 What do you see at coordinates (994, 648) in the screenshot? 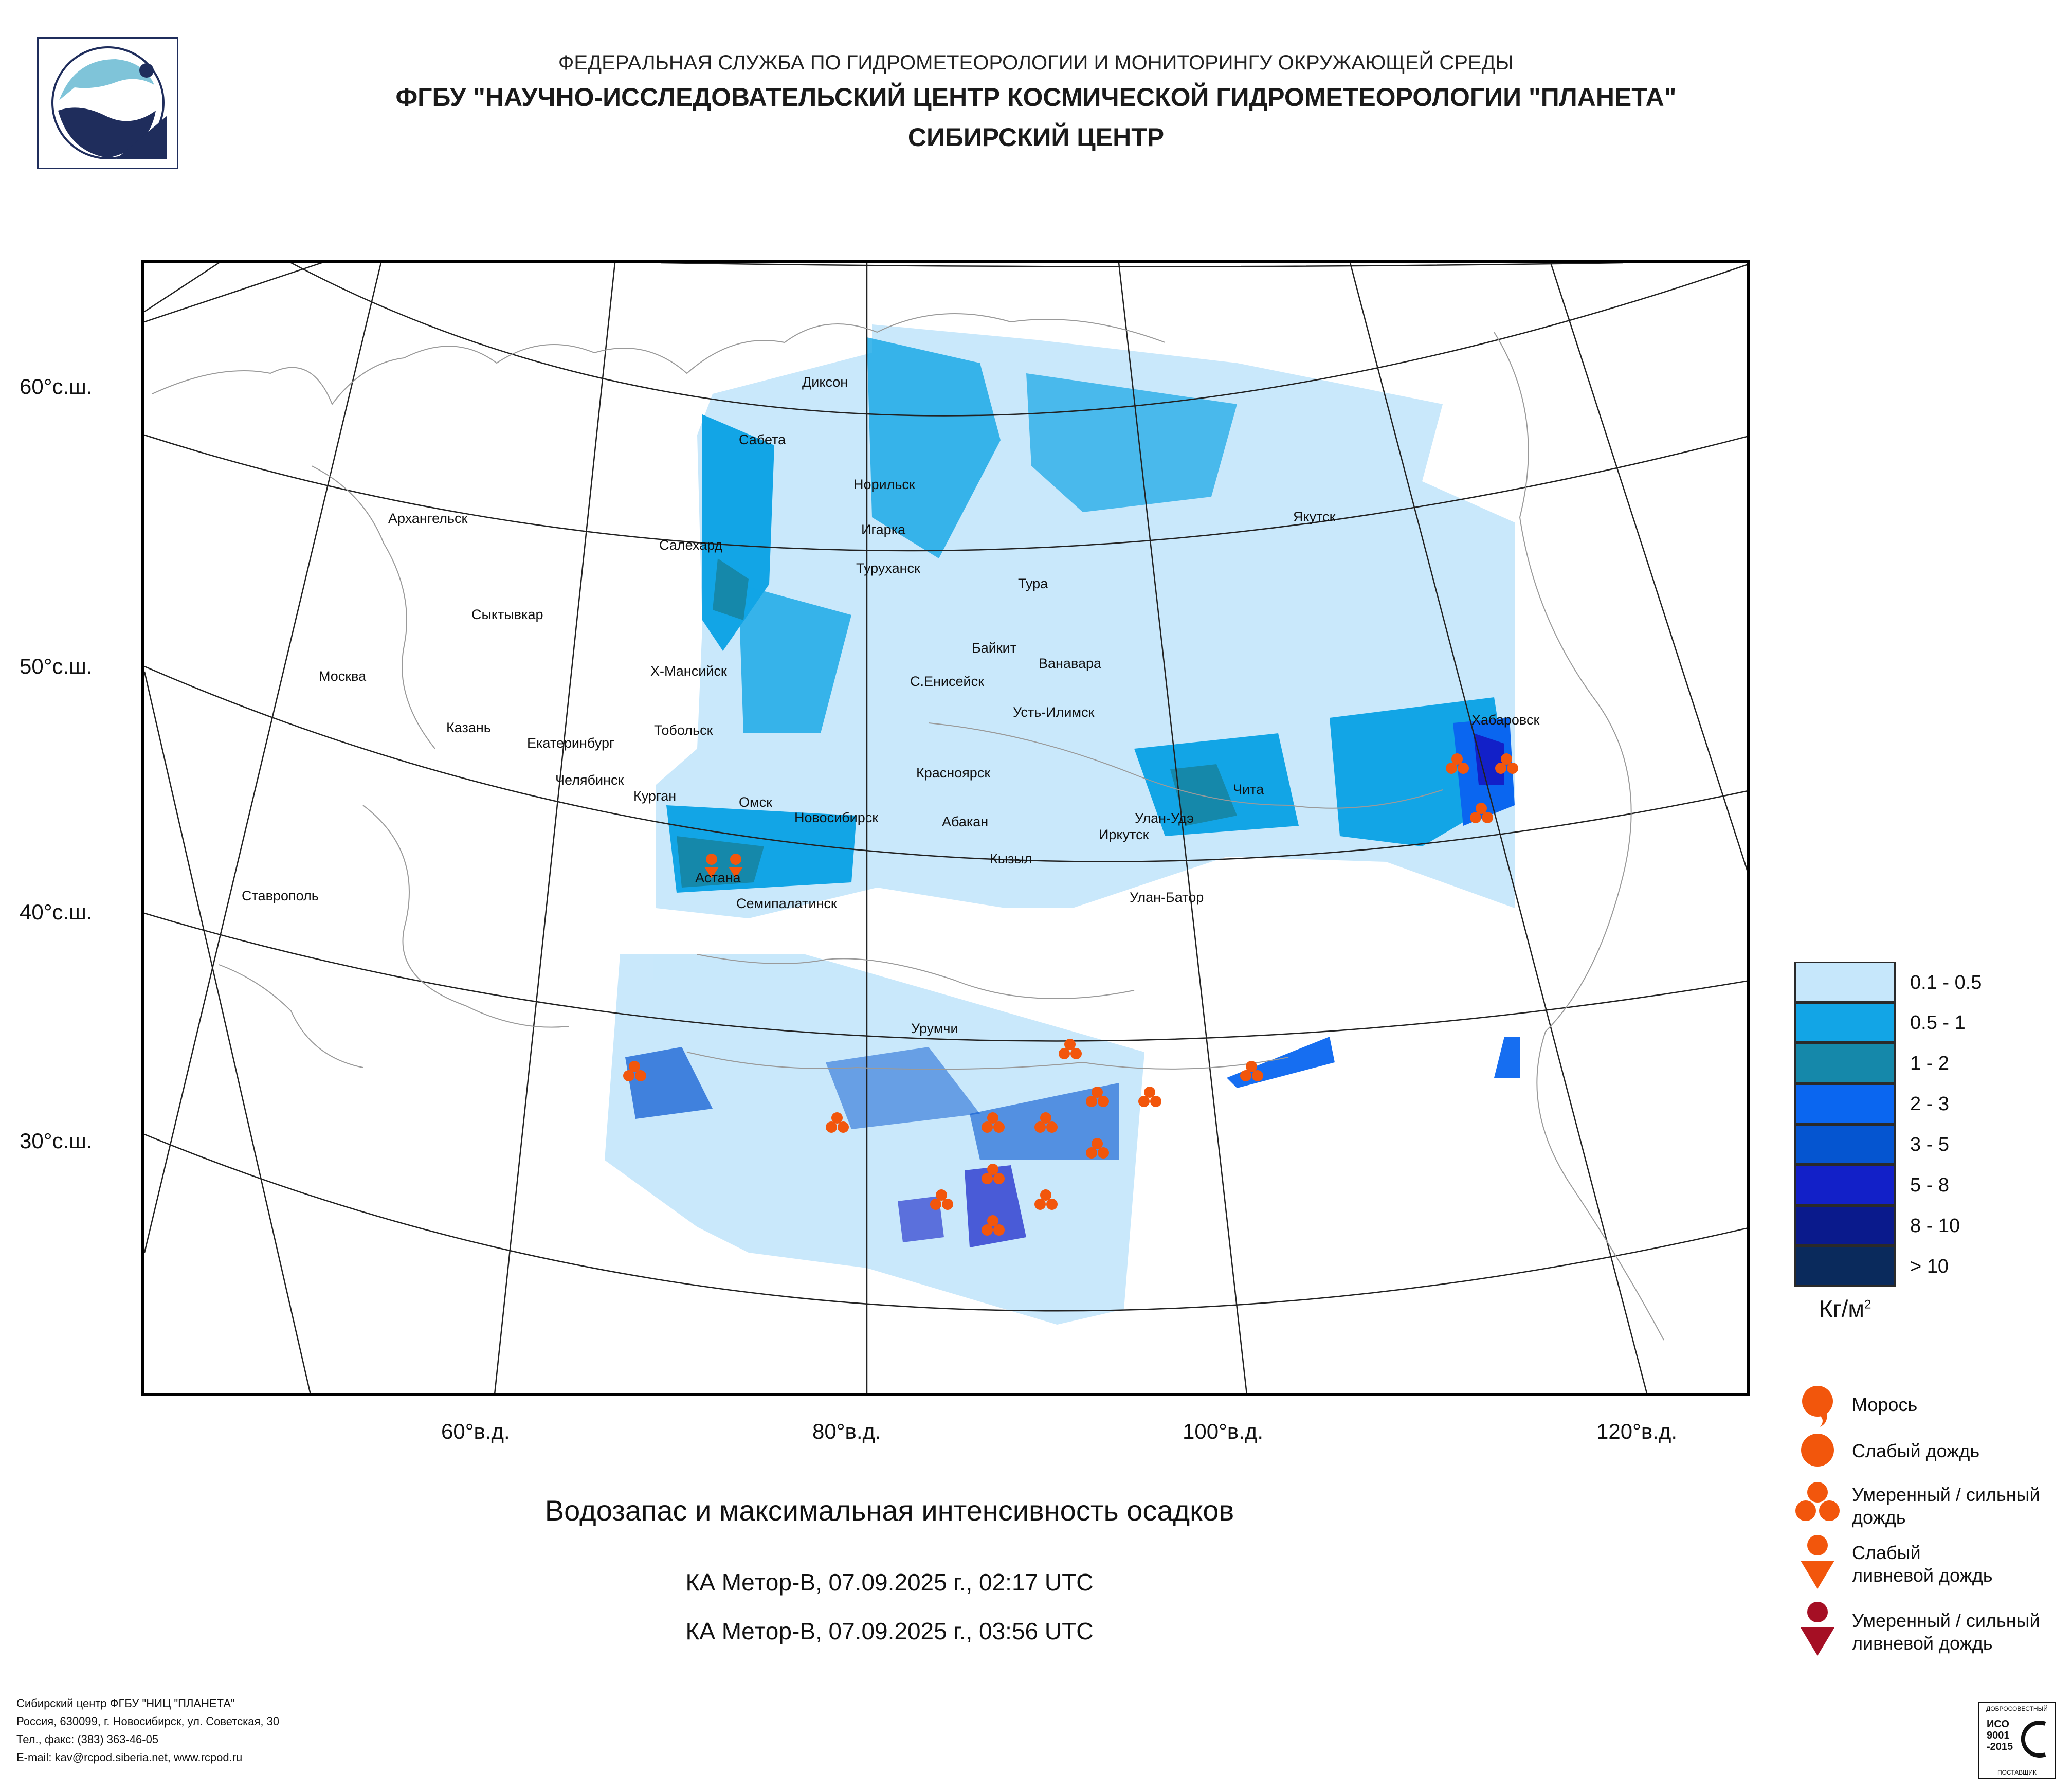
I see `city-label: Байкит` at bounding box center [994, 648].